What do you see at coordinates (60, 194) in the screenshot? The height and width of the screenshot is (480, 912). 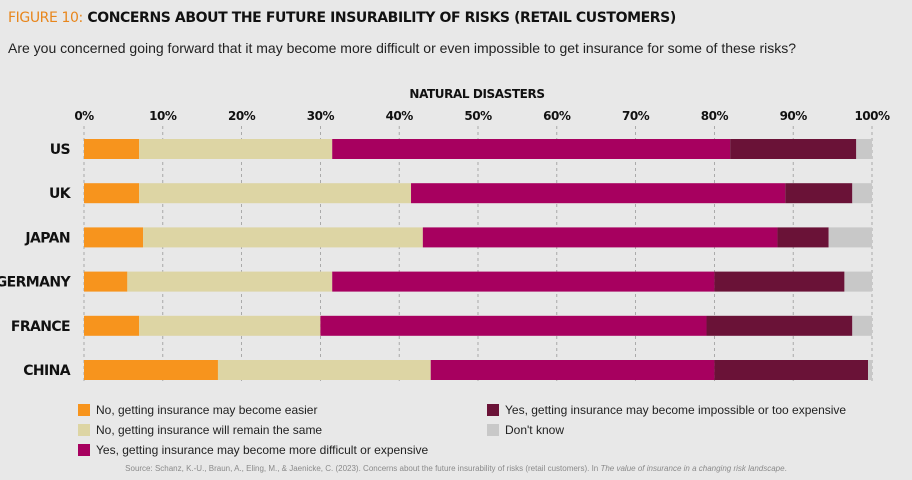 I see `category-label: UK` at bounding box center [60, 194].